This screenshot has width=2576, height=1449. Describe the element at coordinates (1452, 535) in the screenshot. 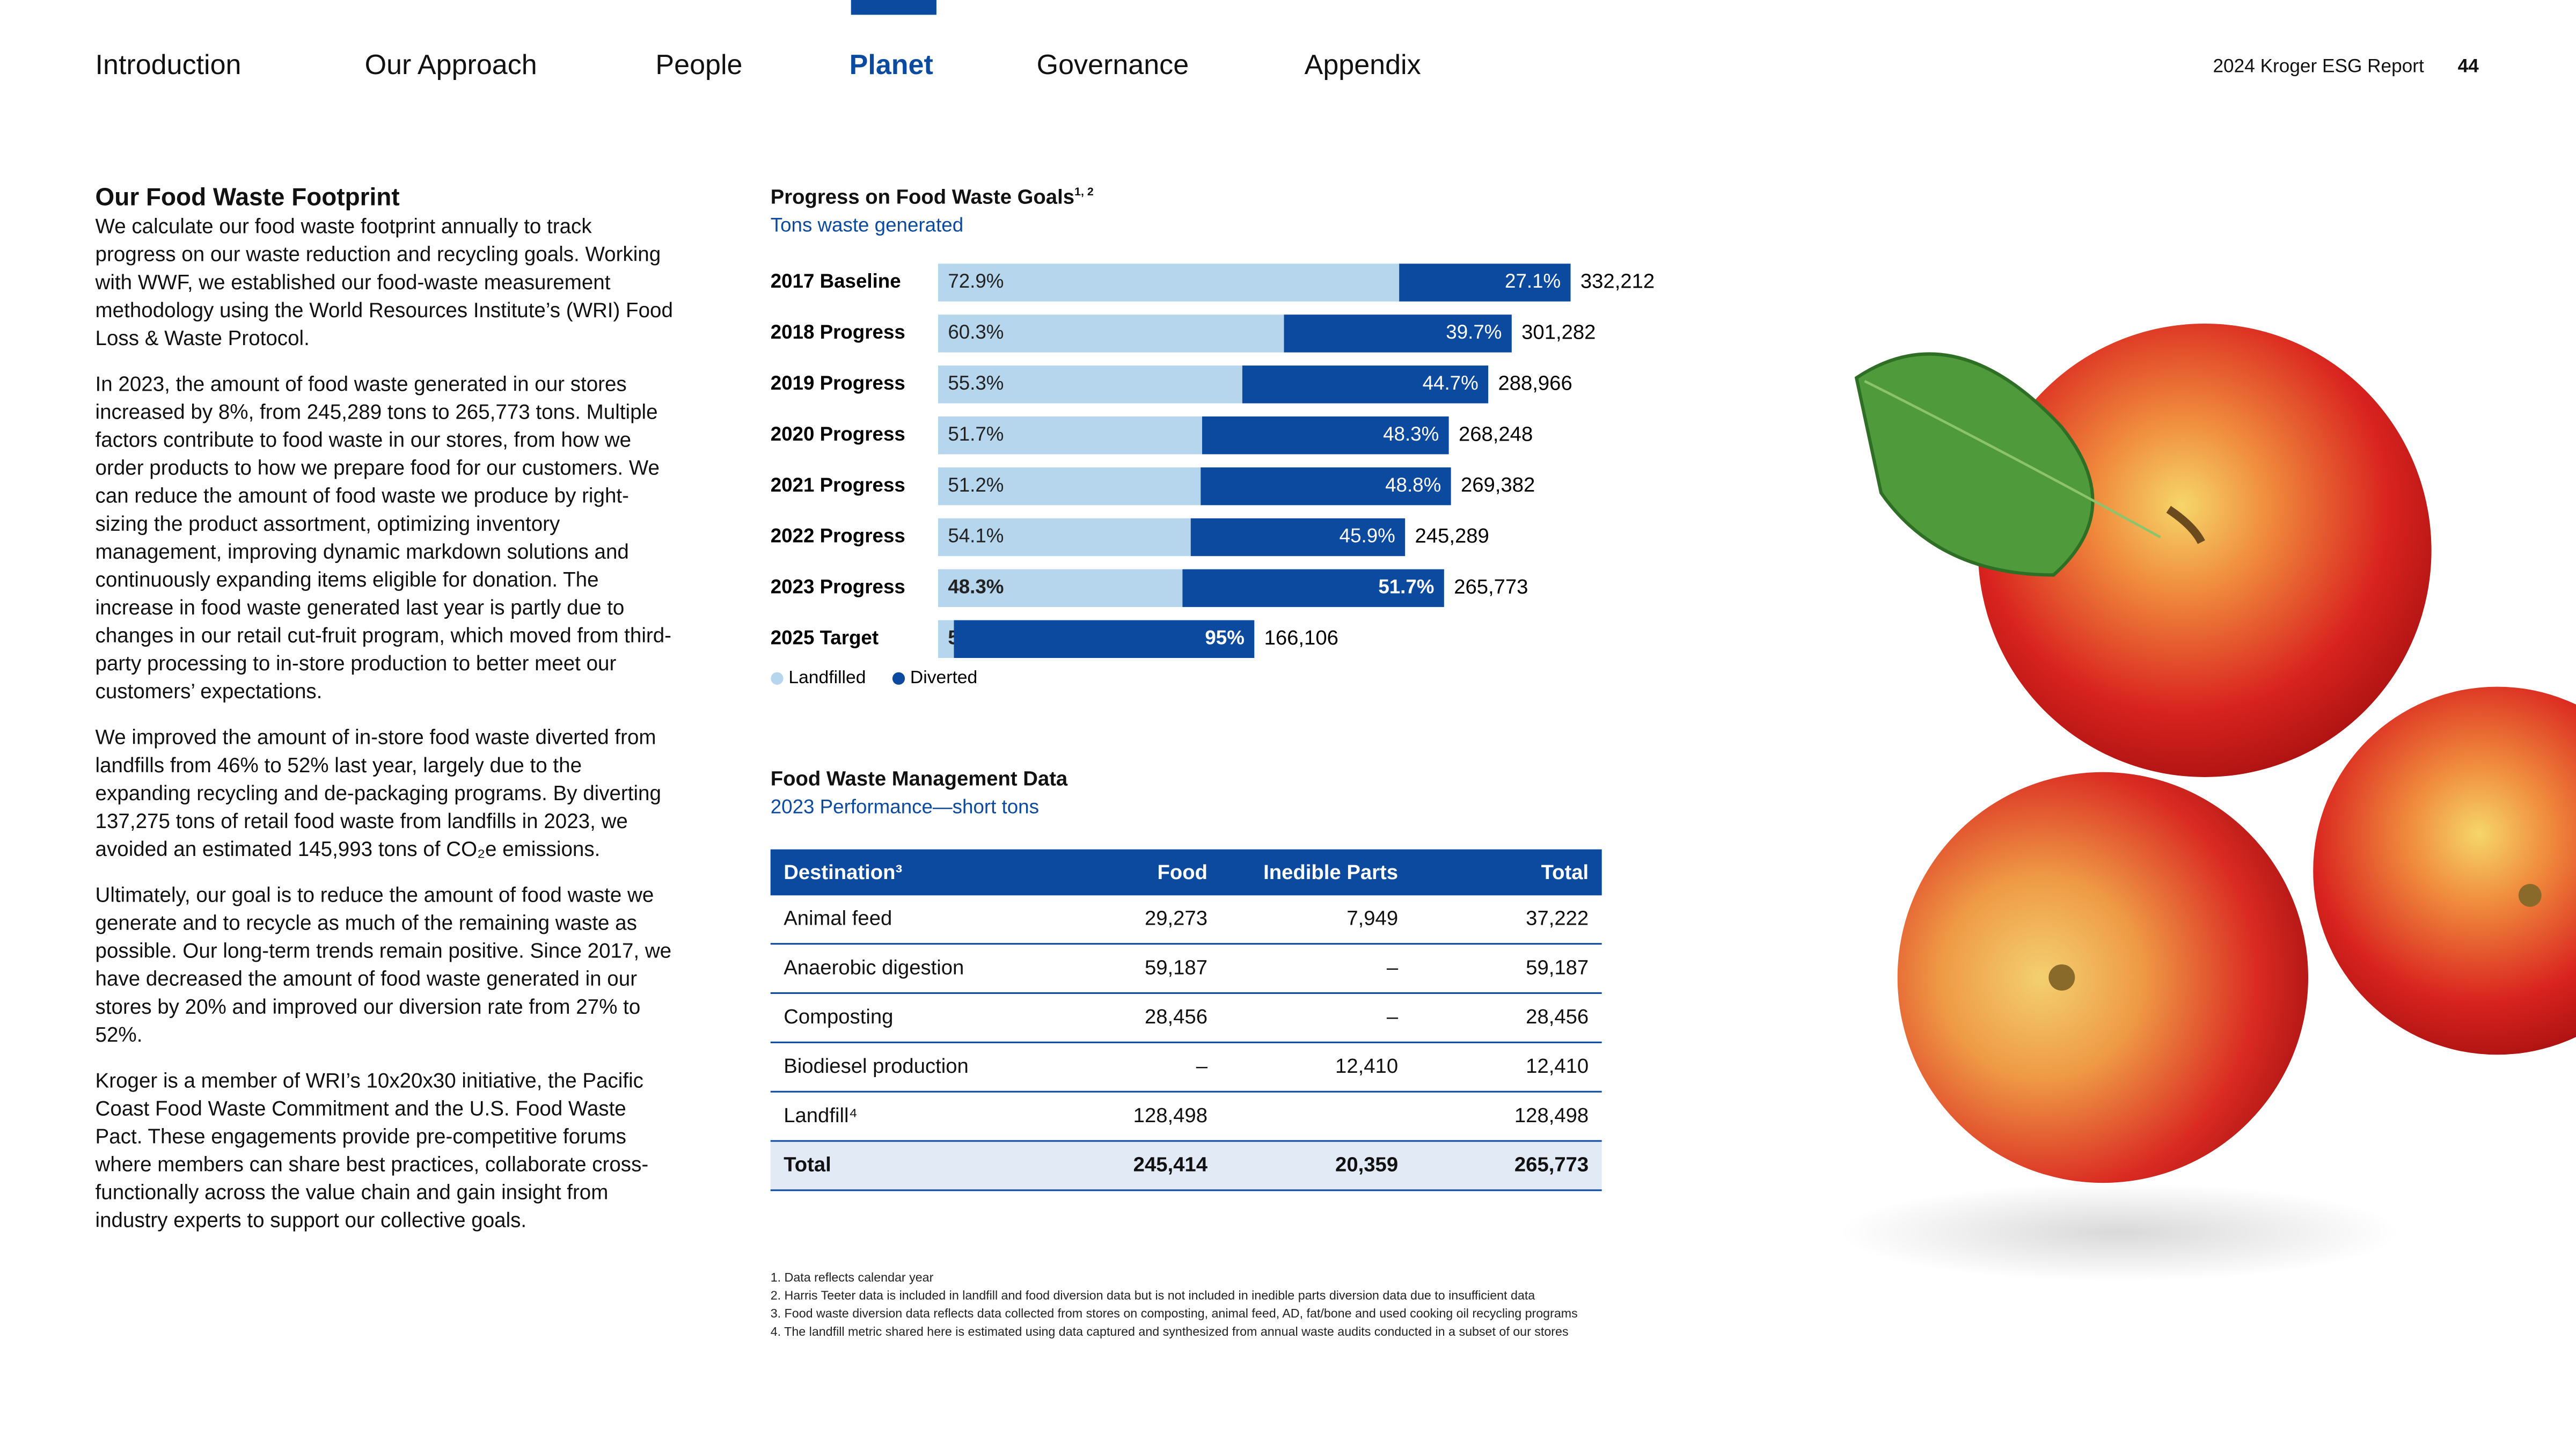

I see `total-label: 245,289` at that location.